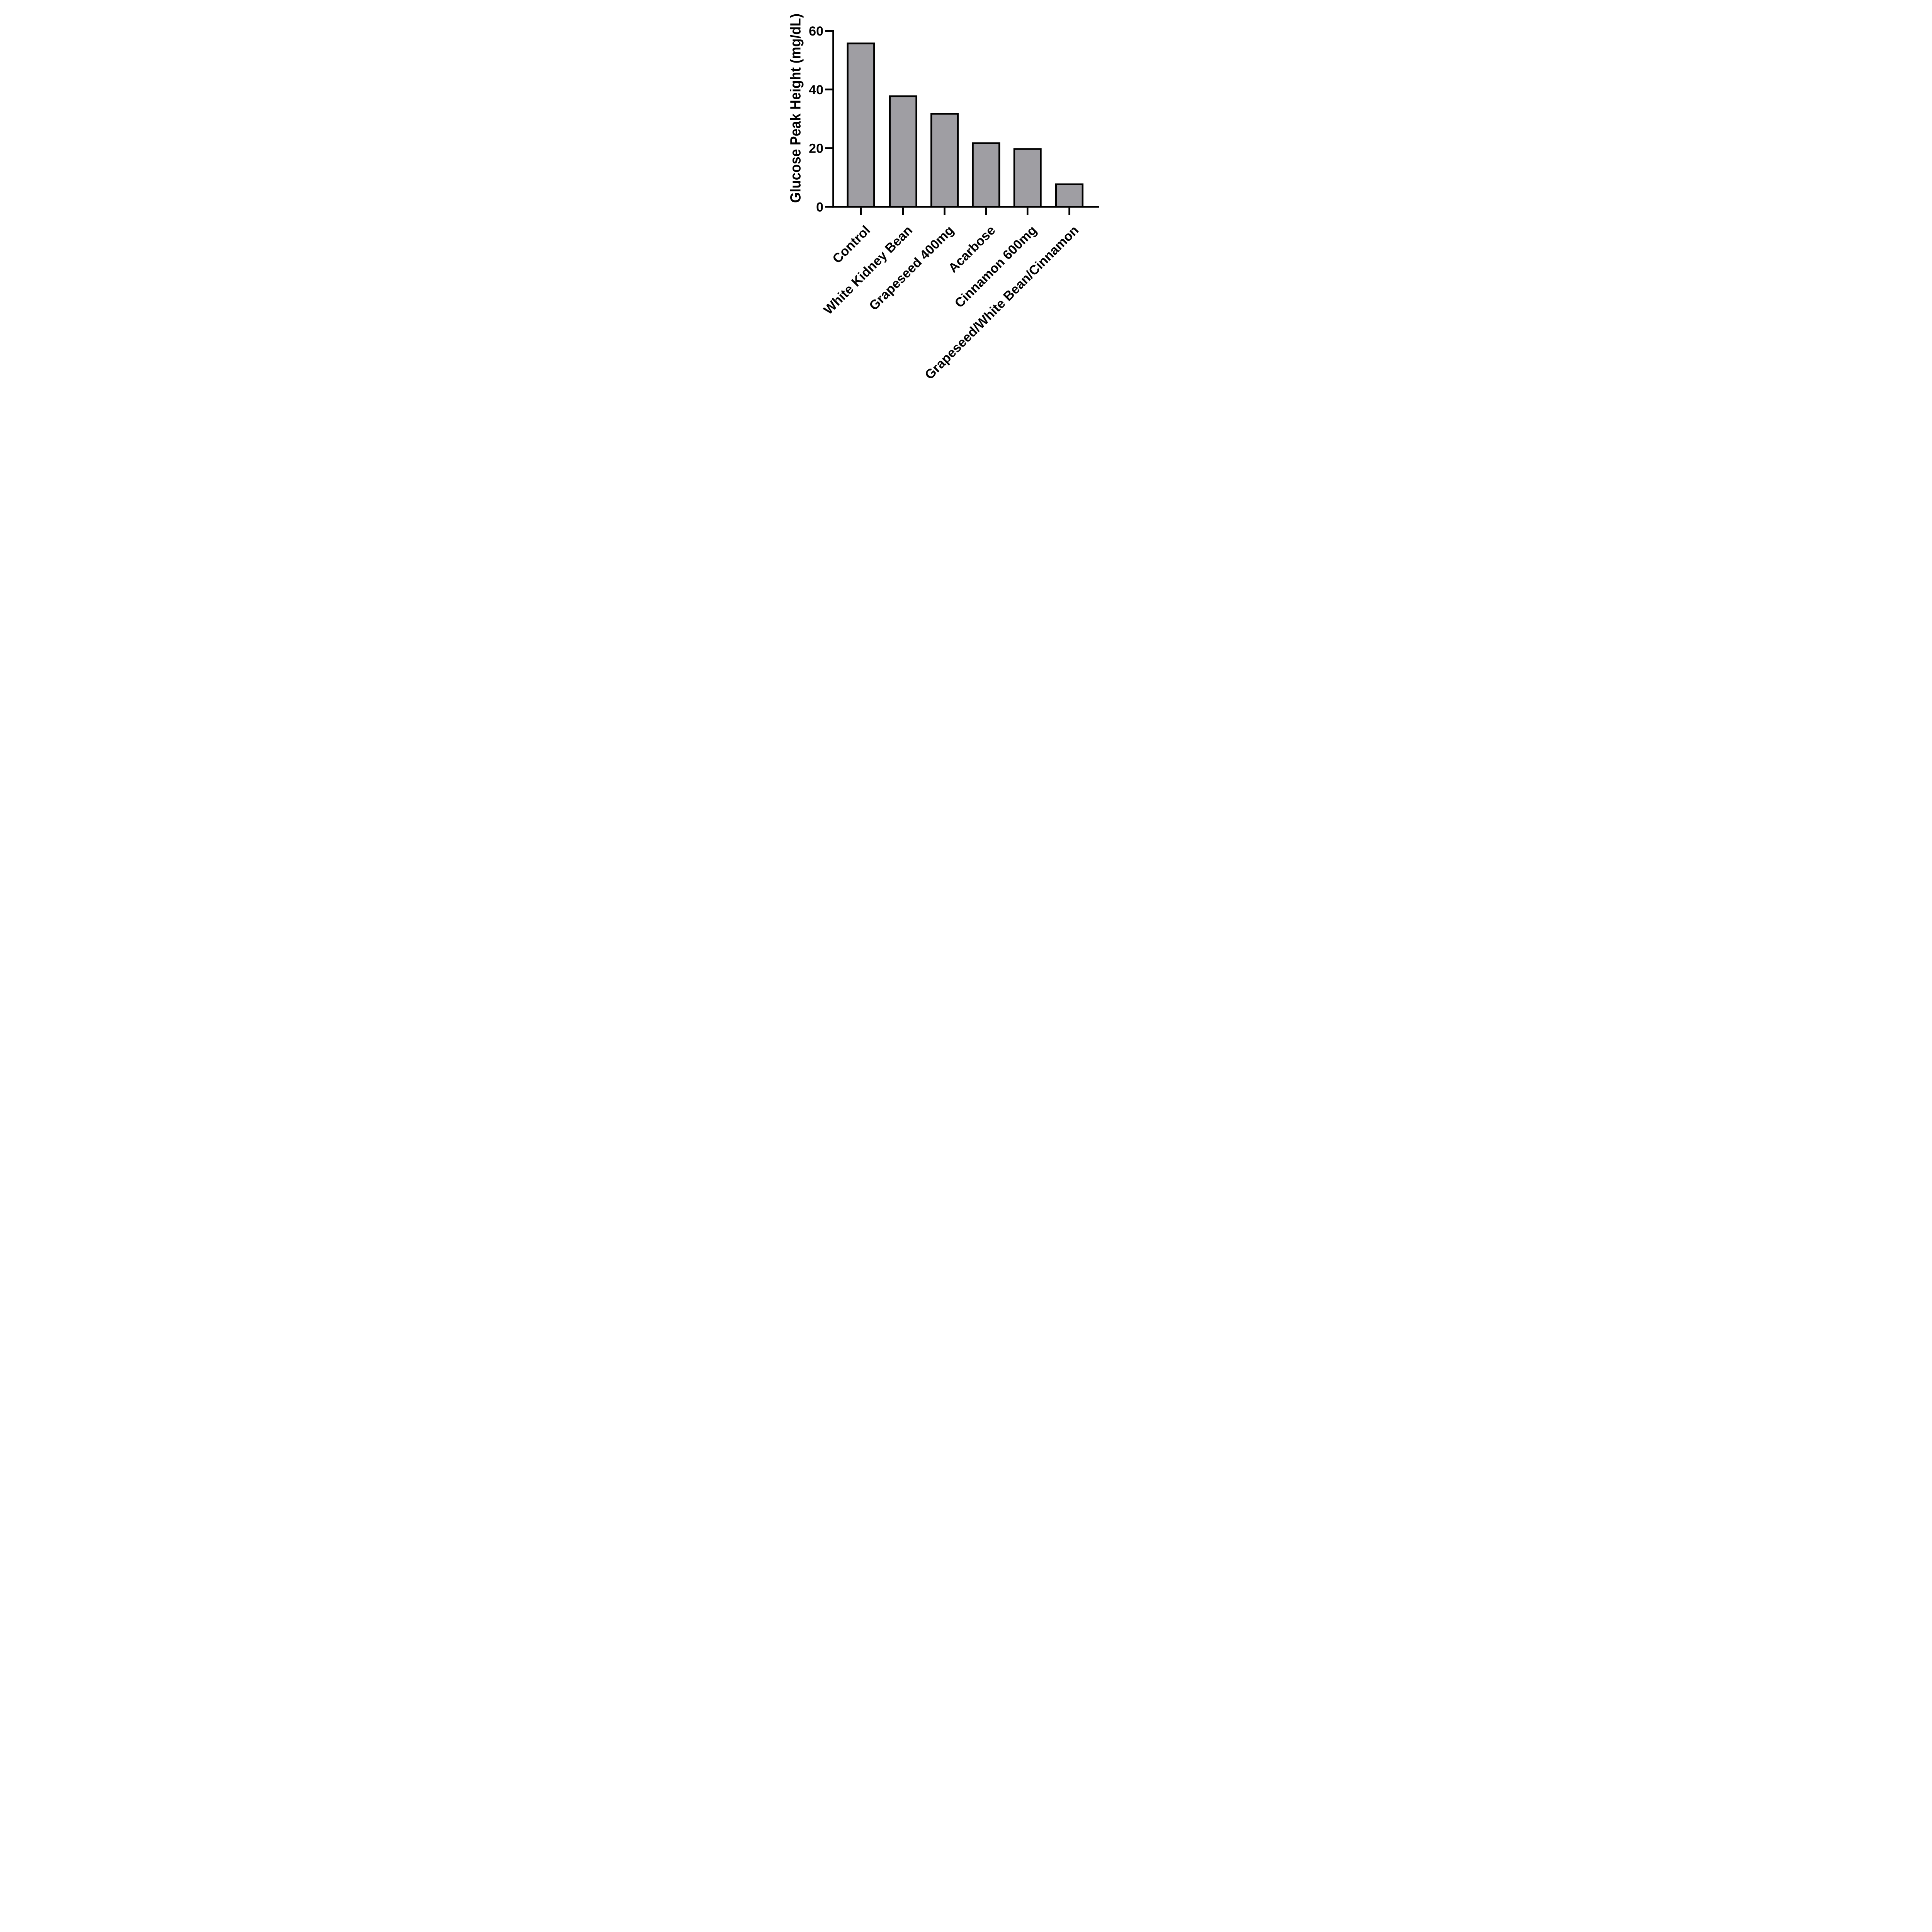  What do you see at coordinates (816, 120) in the screenshot?
I see `y-tick-labels-group: 0 20 40 60` at bounding box center [816, 120].